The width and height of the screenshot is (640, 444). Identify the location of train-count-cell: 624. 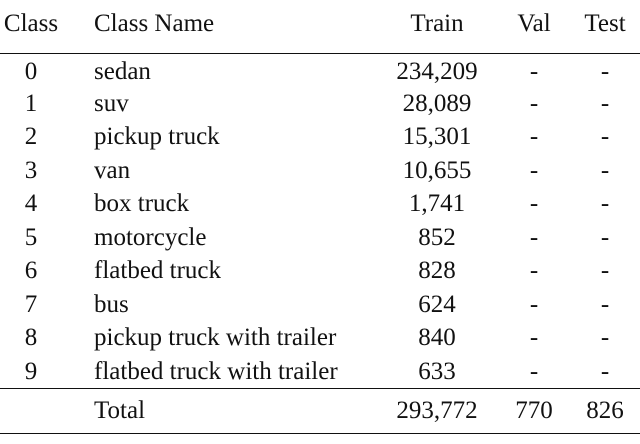
(437, 304).